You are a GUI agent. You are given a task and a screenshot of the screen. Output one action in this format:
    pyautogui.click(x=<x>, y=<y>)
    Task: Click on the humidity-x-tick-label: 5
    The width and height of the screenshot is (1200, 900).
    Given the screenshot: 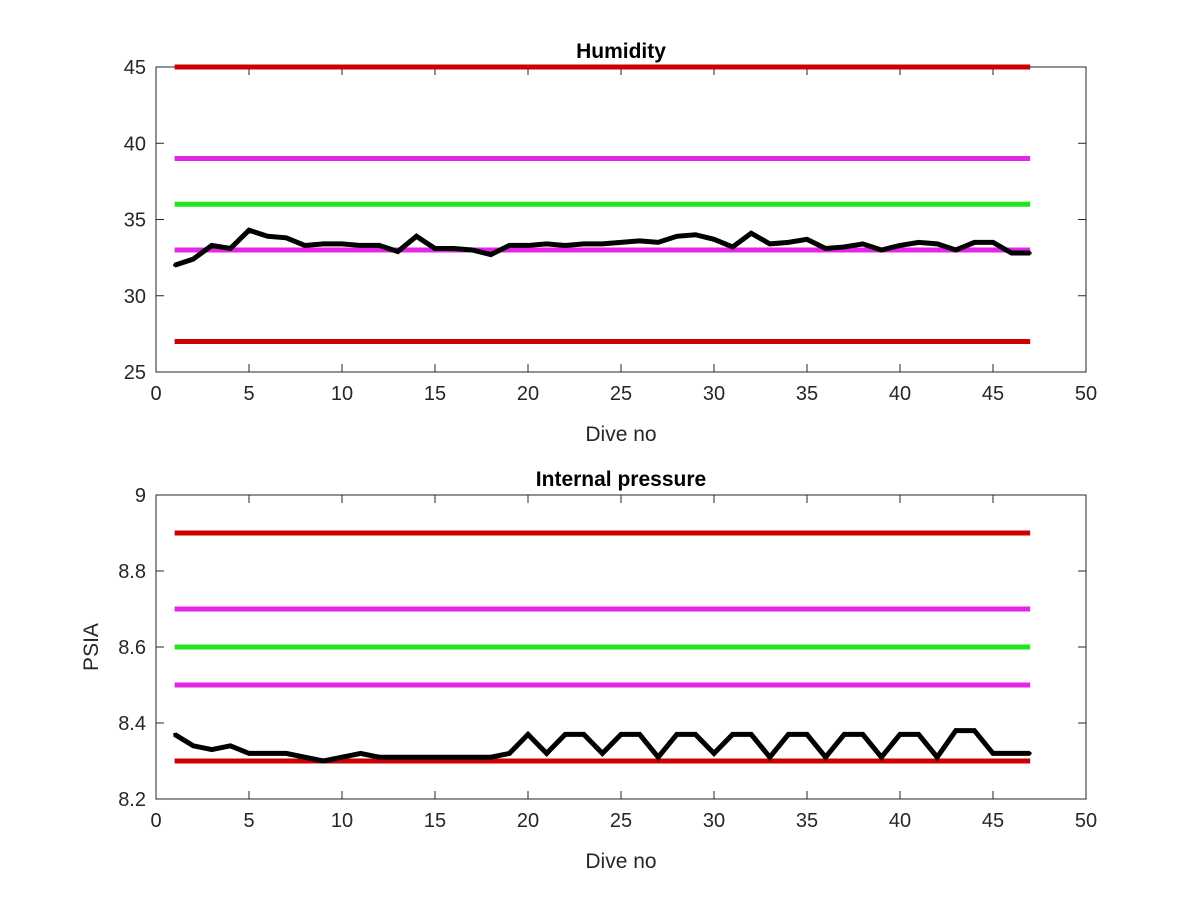 What is the action you would take?
    pyautogui.click(x=248, y=394)
    